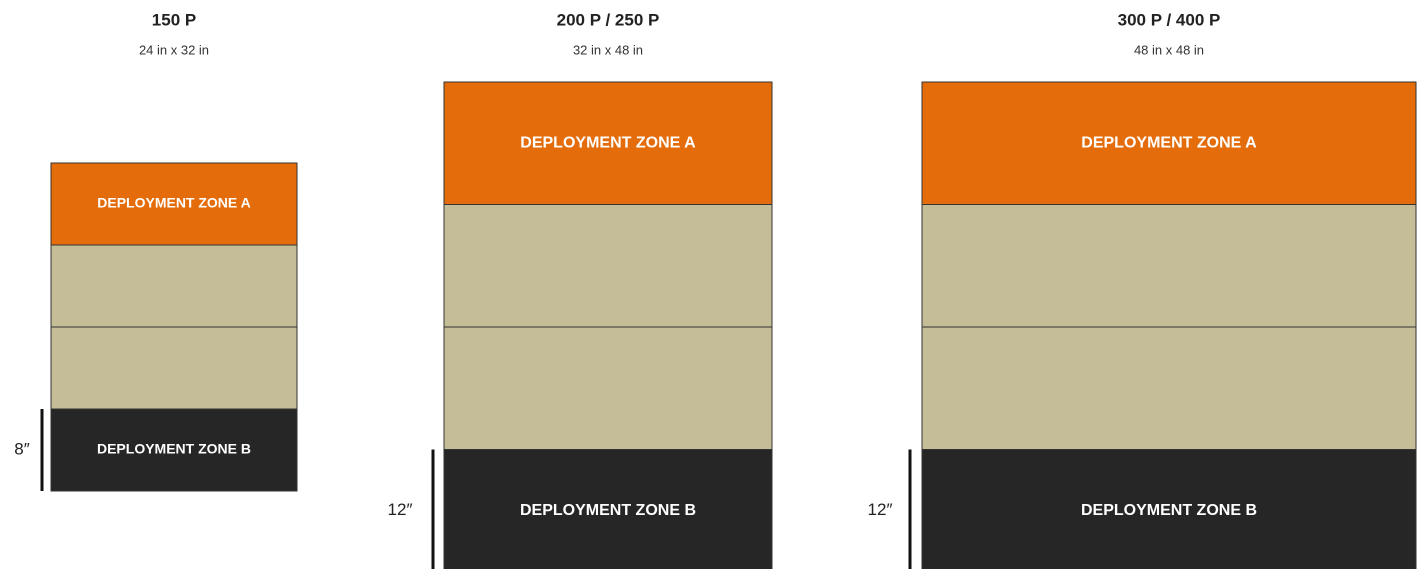 The width and height of the screenshot is (1418, 569). Describe the element at coordinates (608, 49) in the screenshot. I see `board-size: 32 in x 48 in` at that location.